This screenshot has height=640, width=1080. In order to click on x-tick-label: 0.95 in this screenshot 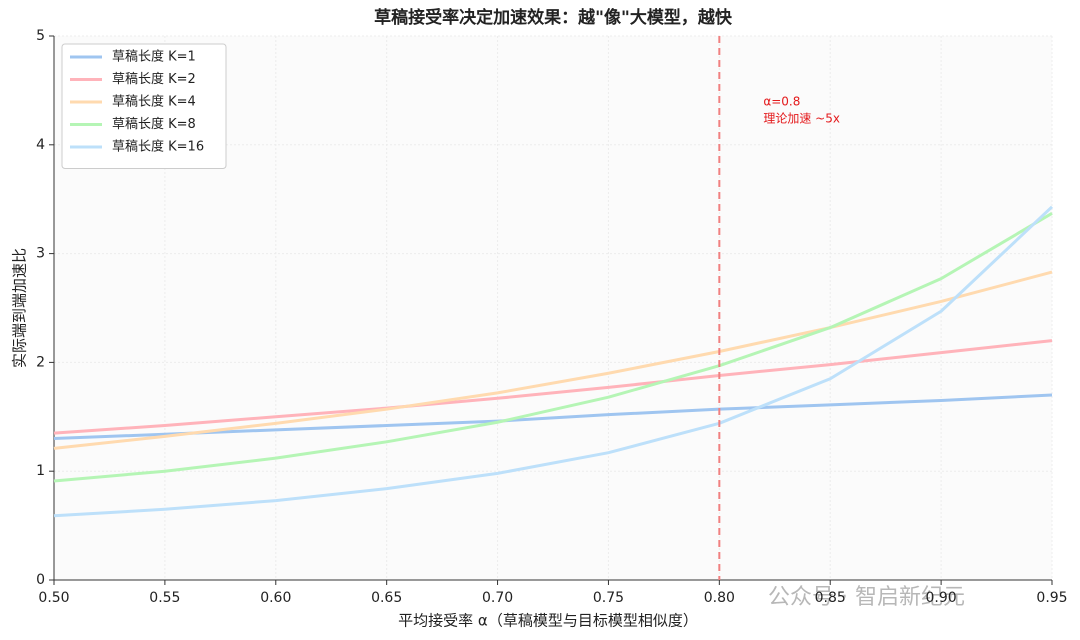, I will do `click(1051, 598)`.